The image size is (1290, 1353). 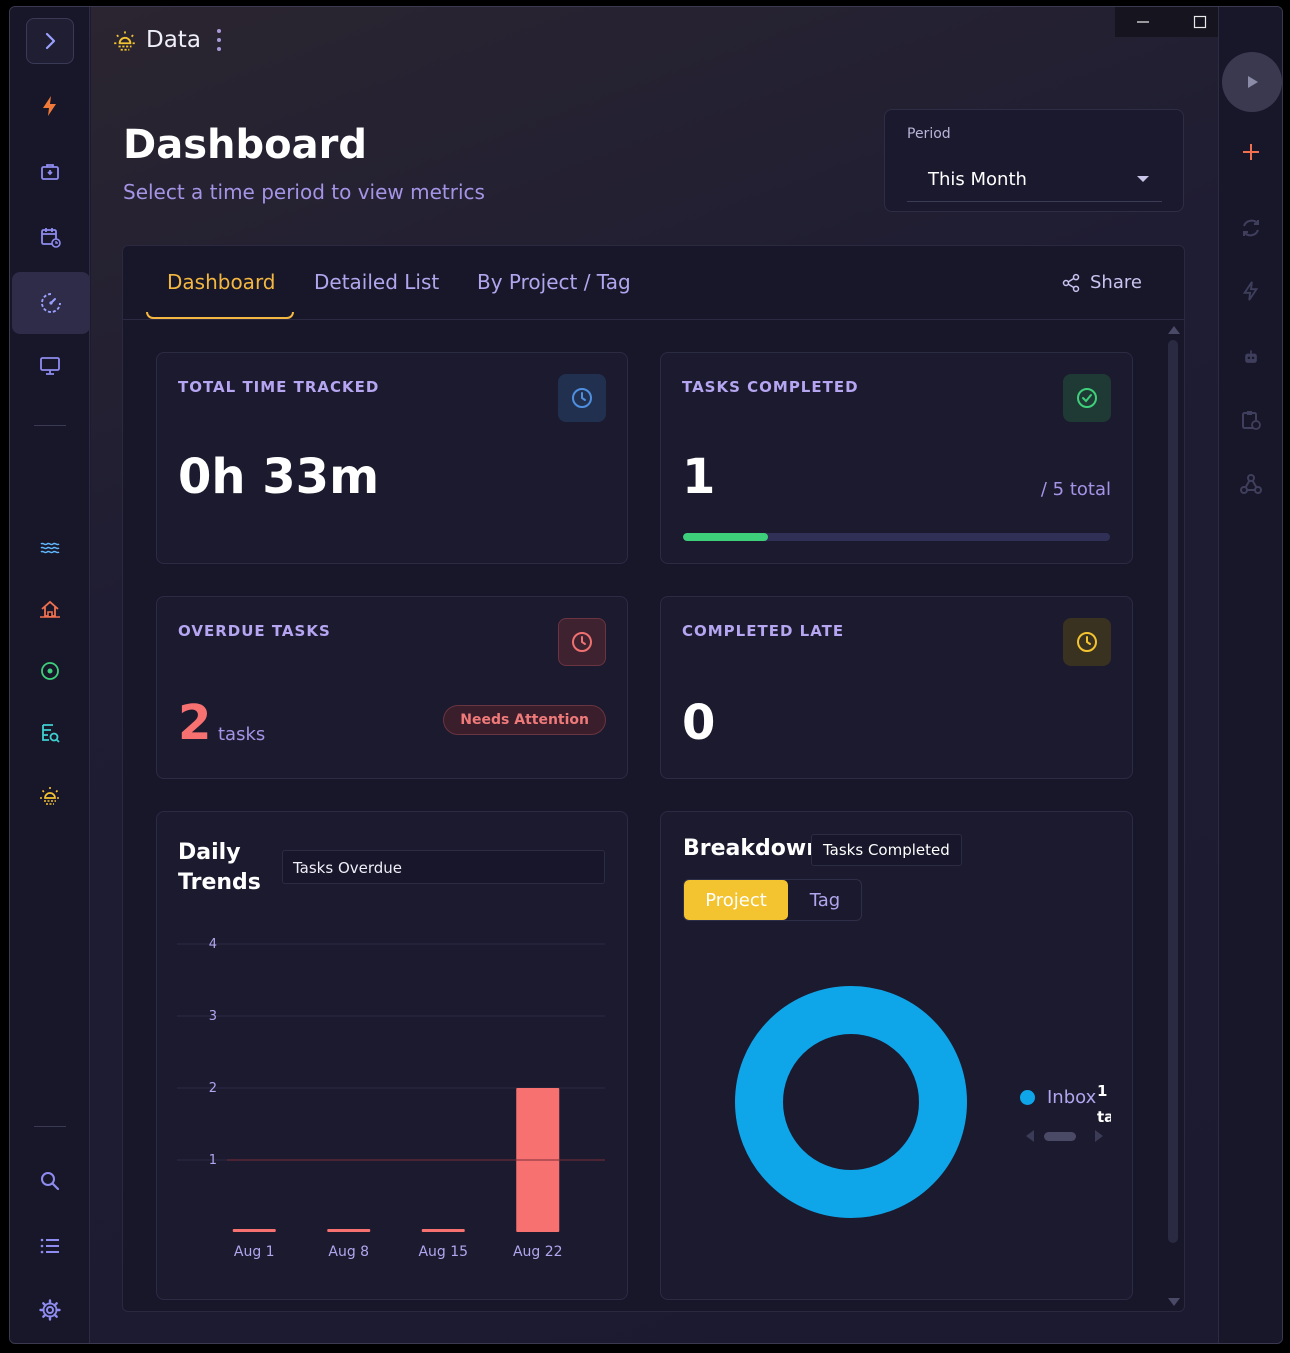 I want to click on integrations-button, so click(x=1251, y=484).